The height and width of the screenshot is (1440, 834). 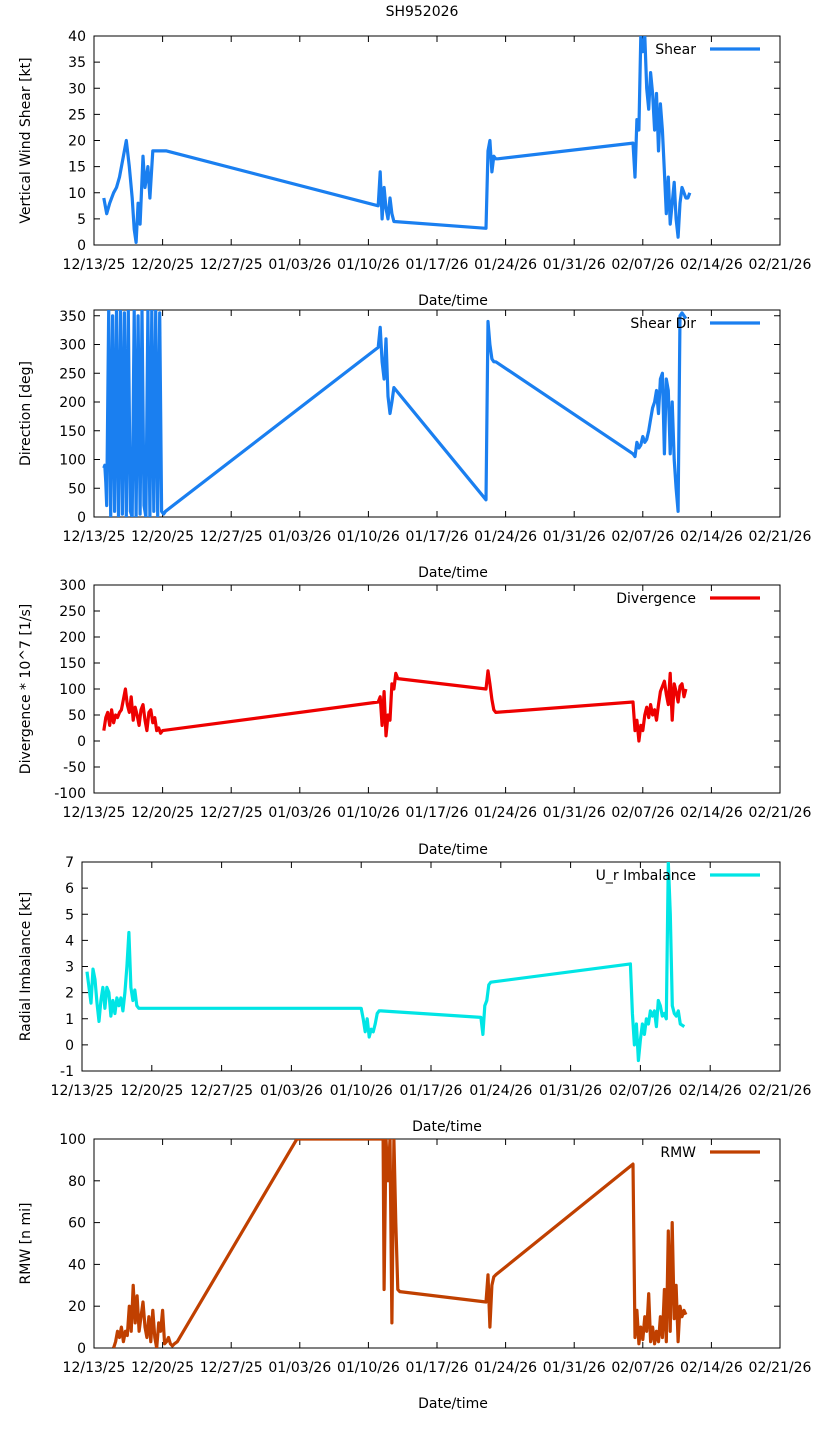 What do you see at coordinates (70, 794) in the screenshot?
I see `y-tick-label: -100` at bounding box center [70, 794].